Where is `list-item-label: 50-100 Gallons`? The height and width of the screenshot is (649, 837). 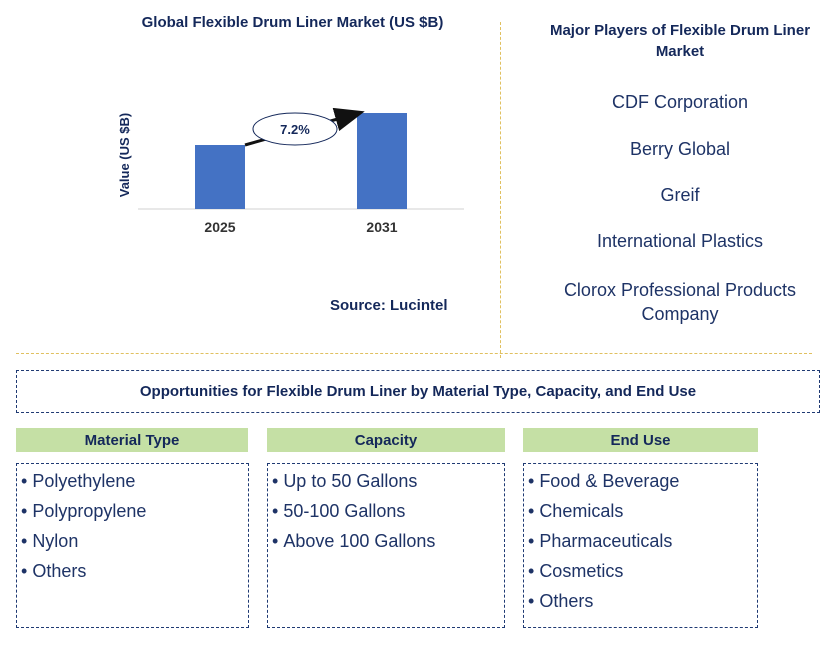
list-item-label: 50-100 Gallons is located at coordinates (344, 511).